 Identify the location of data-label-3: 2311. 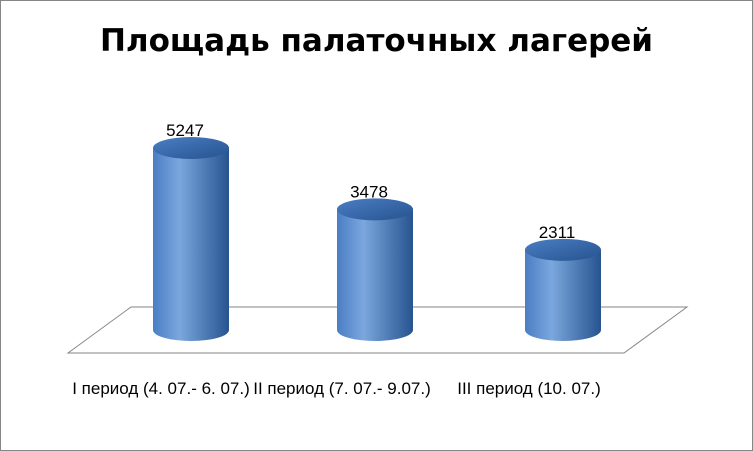
(557, 232).